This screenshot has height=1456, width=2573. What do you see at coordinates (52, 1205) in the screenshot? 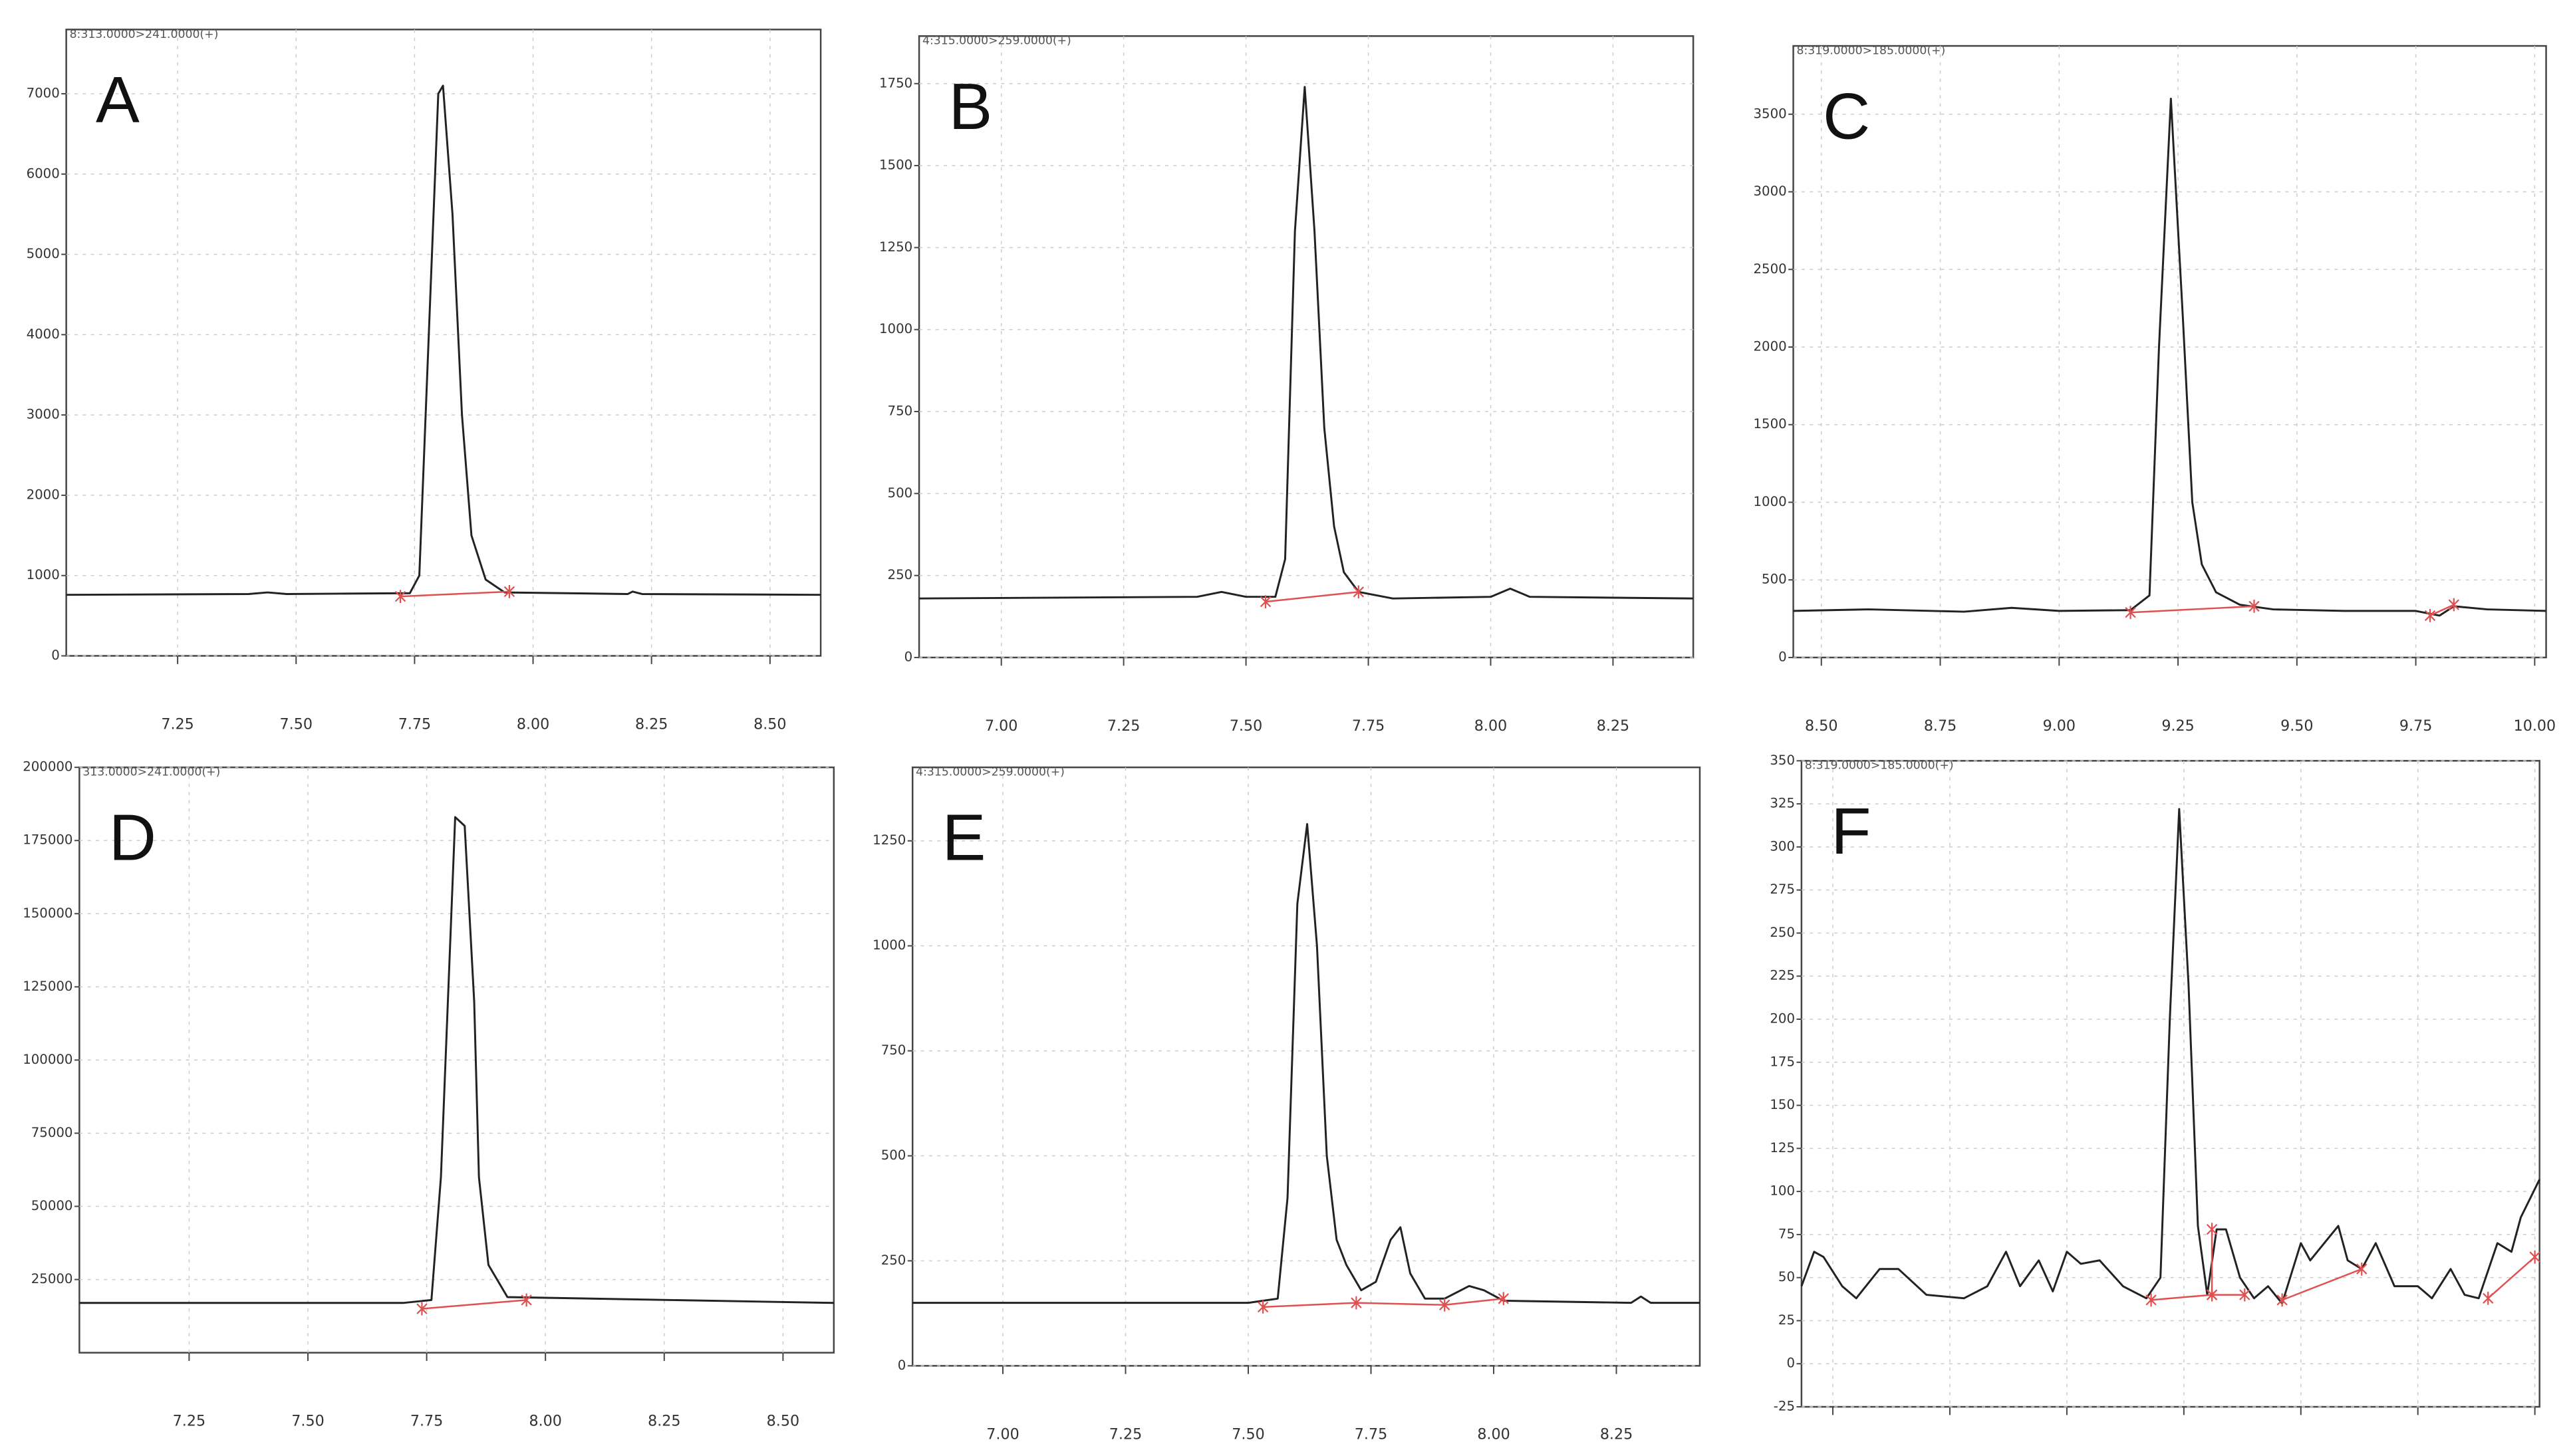
I see `y-tick-label: 50000` at bounding box center [52, 1205].